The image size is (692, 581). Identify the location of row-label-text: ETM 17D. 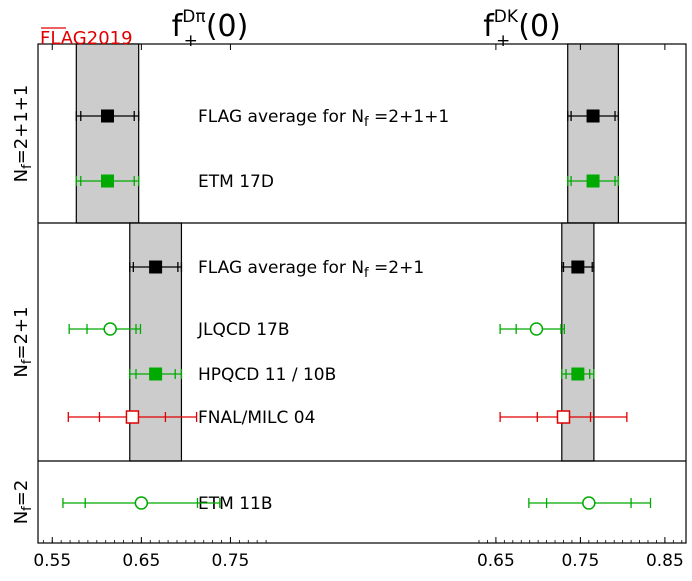
(236, 182).